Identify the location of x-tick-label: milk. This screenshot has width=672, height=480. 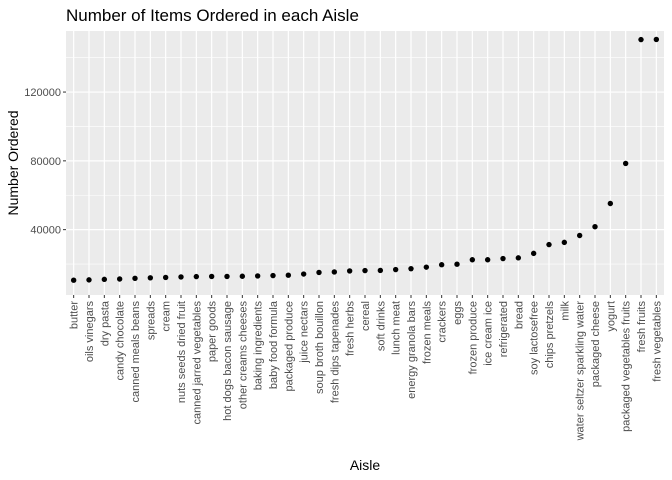
(565, 311).